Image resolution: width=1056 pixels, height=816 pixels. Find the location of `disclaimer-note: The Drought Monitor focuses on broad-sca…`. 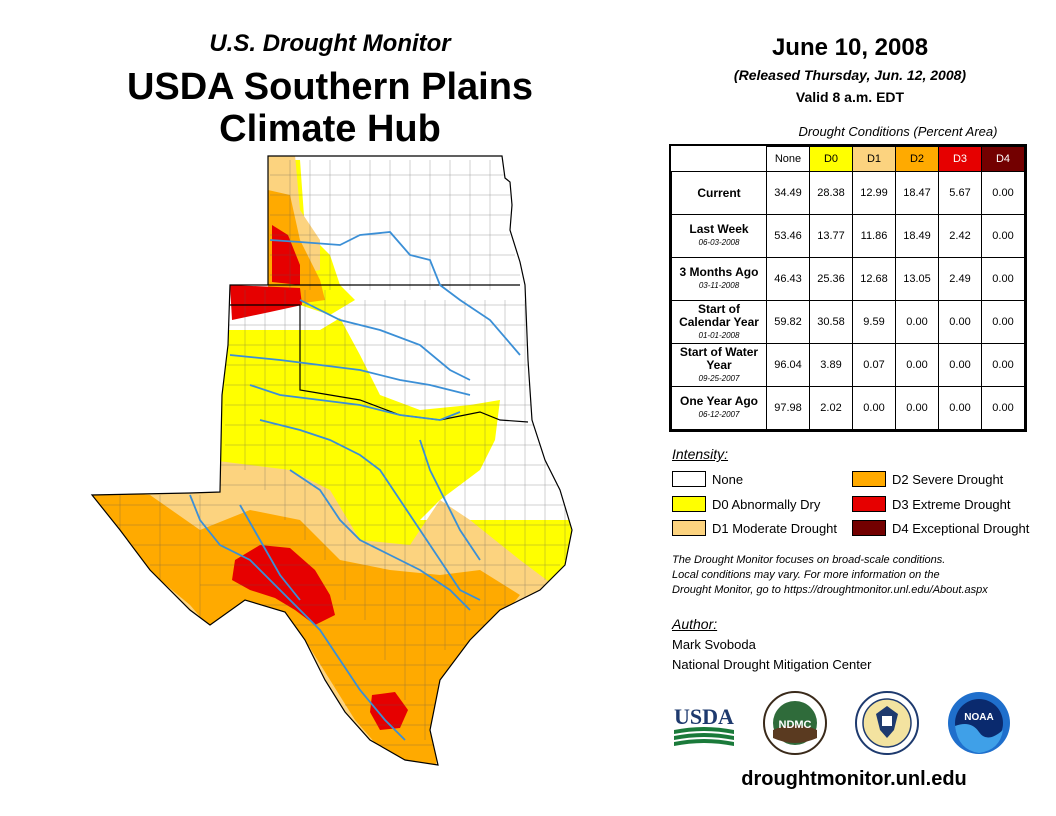

disclaimer-note: The Drought Monitor focuses on broad-sca… is located at coordinates (857, 575).